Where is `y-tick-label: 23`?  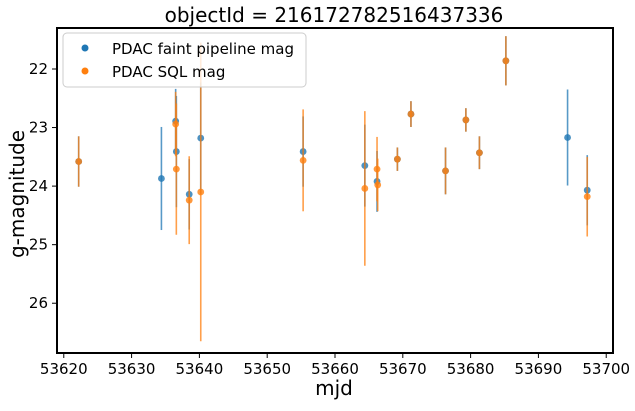 y-tick-label: 23 is located at coordinates (38, 128).